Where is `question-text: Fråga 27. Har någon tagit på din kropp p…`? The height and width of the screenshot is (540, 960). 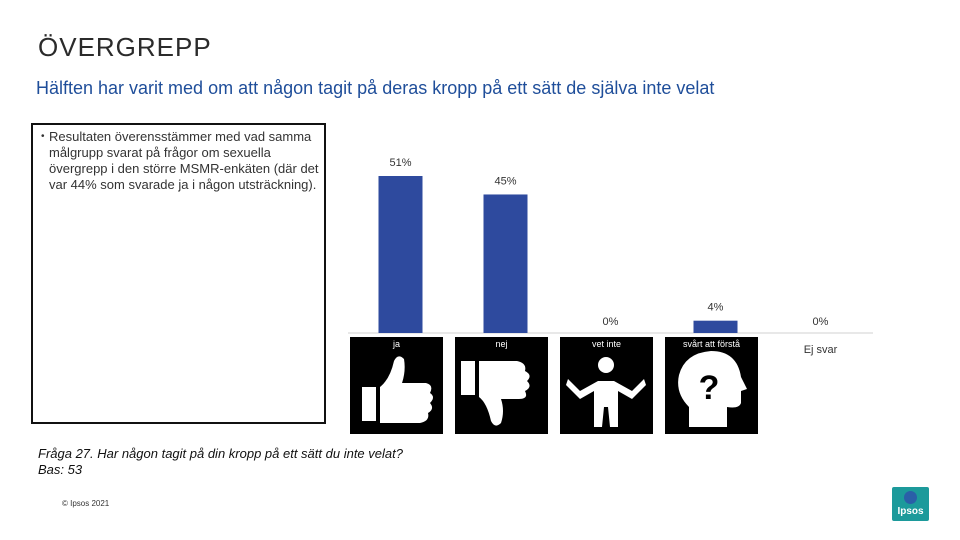
question-text: Fråga 27. Har någon tagit på din kropp p… is located at coordinates (220, 462).